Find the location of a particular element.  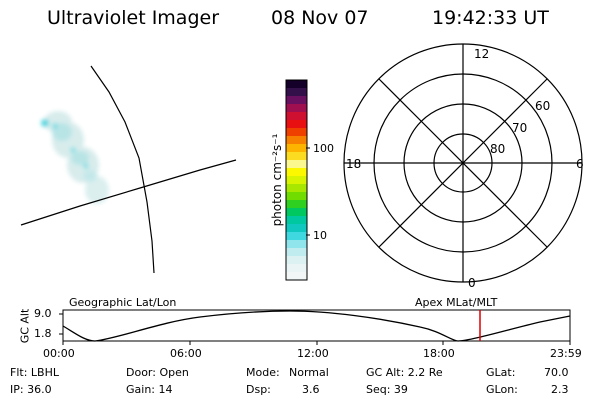

timeline-right-title: Apex MLat/MLT is located at coordinates (456, 302).